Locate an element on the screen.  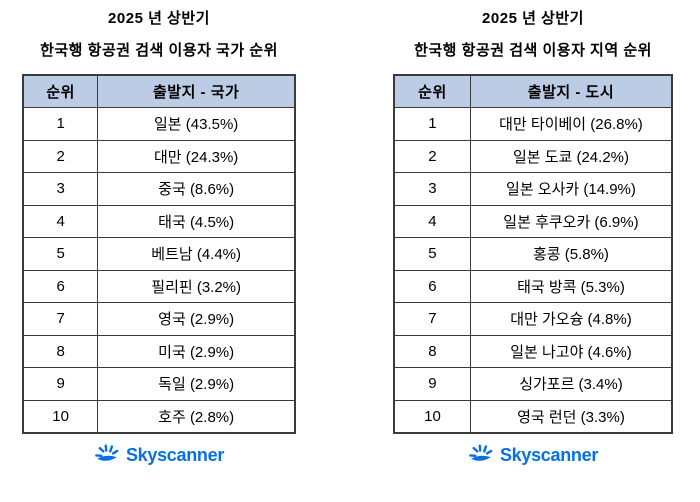
origin-cell: 미국 (2.9%) is located at coordinates (196, 351).